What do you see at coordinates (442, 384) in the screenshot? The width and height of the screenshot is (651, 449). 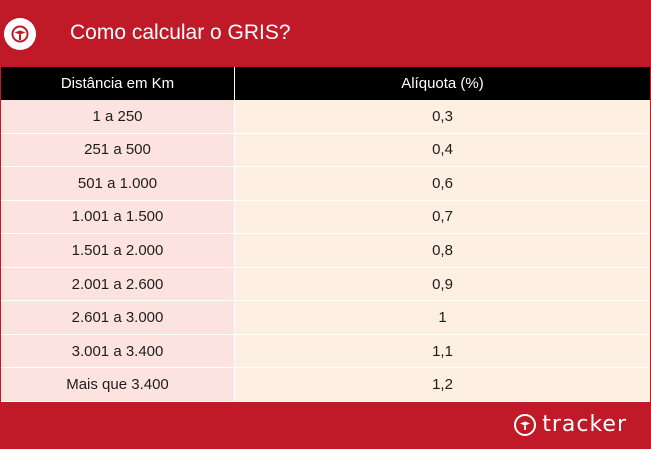 I see `rate-cell: 1,2` at bounding box center [442, 384].